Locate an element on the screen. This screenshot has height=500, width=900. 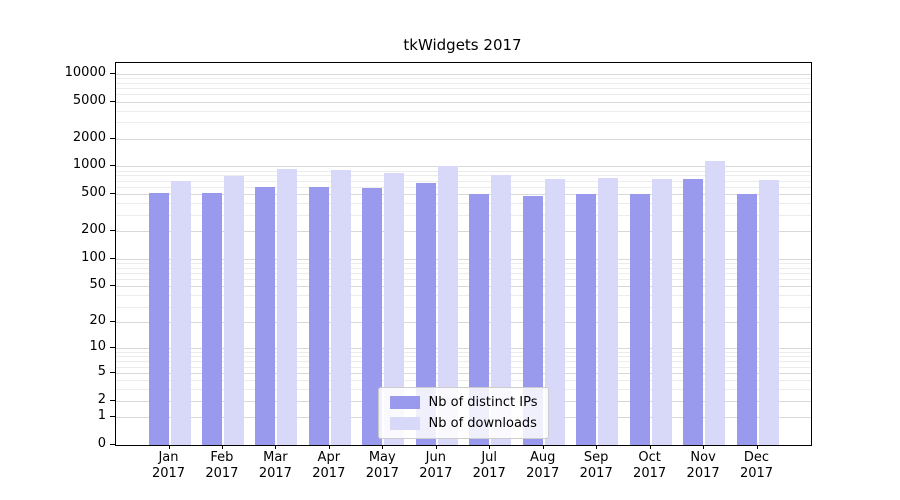
y-axis-tick-label: 2000 is located at coordinates (89, 137).